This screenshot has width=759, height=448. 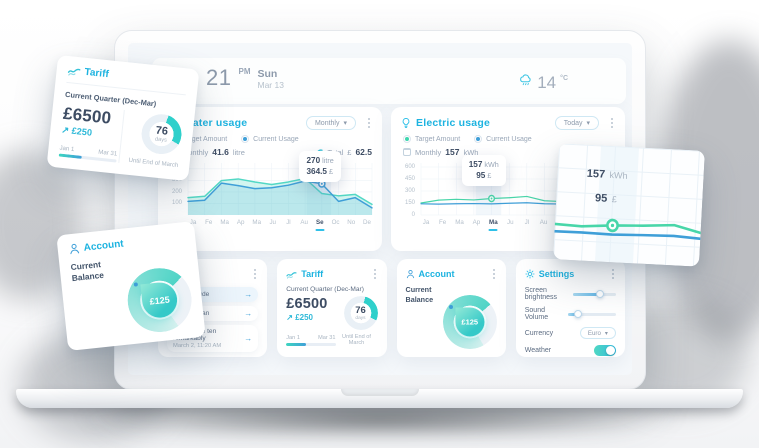 I want to click on y-axis-label: 200, so click(x=176, y=191).